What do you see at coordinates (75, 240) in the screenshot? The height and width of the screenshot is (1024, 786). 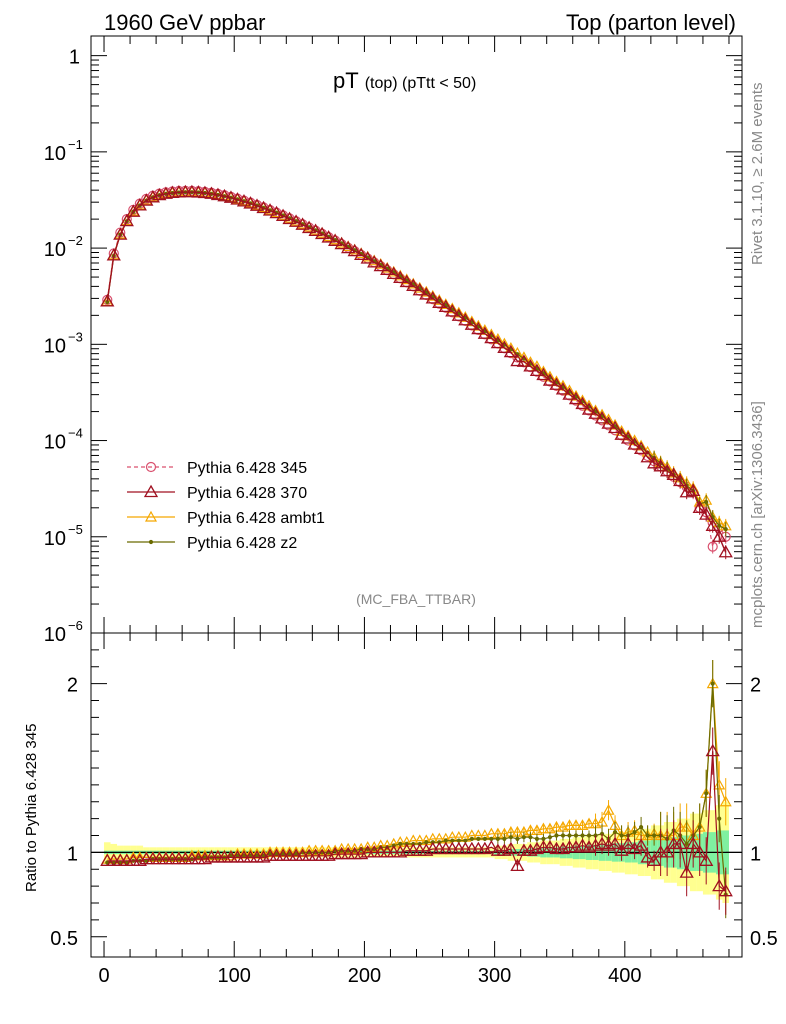 I see `y-tick-exponent: −2` at bounding box center [75, 240].